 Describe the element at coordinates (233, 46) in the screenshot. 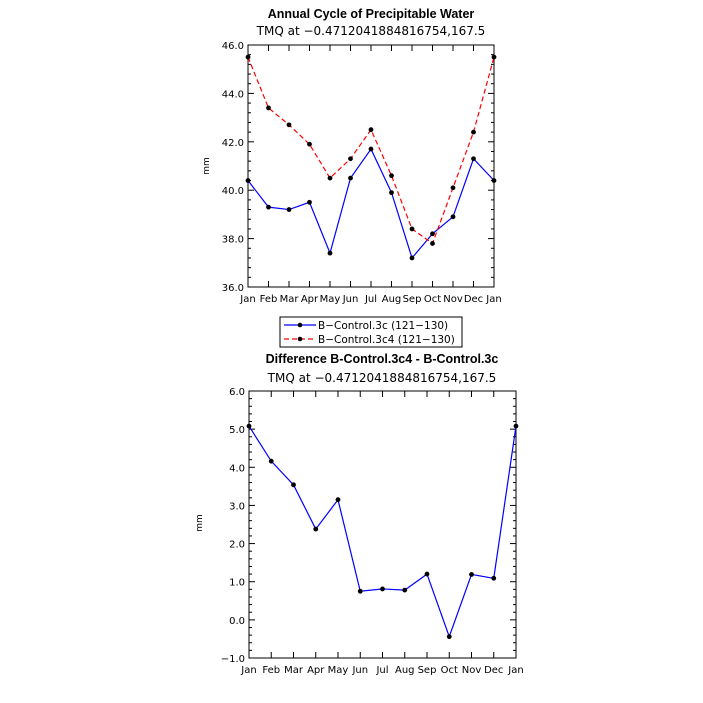

I see `y-tick-label: 46.0` at that location.